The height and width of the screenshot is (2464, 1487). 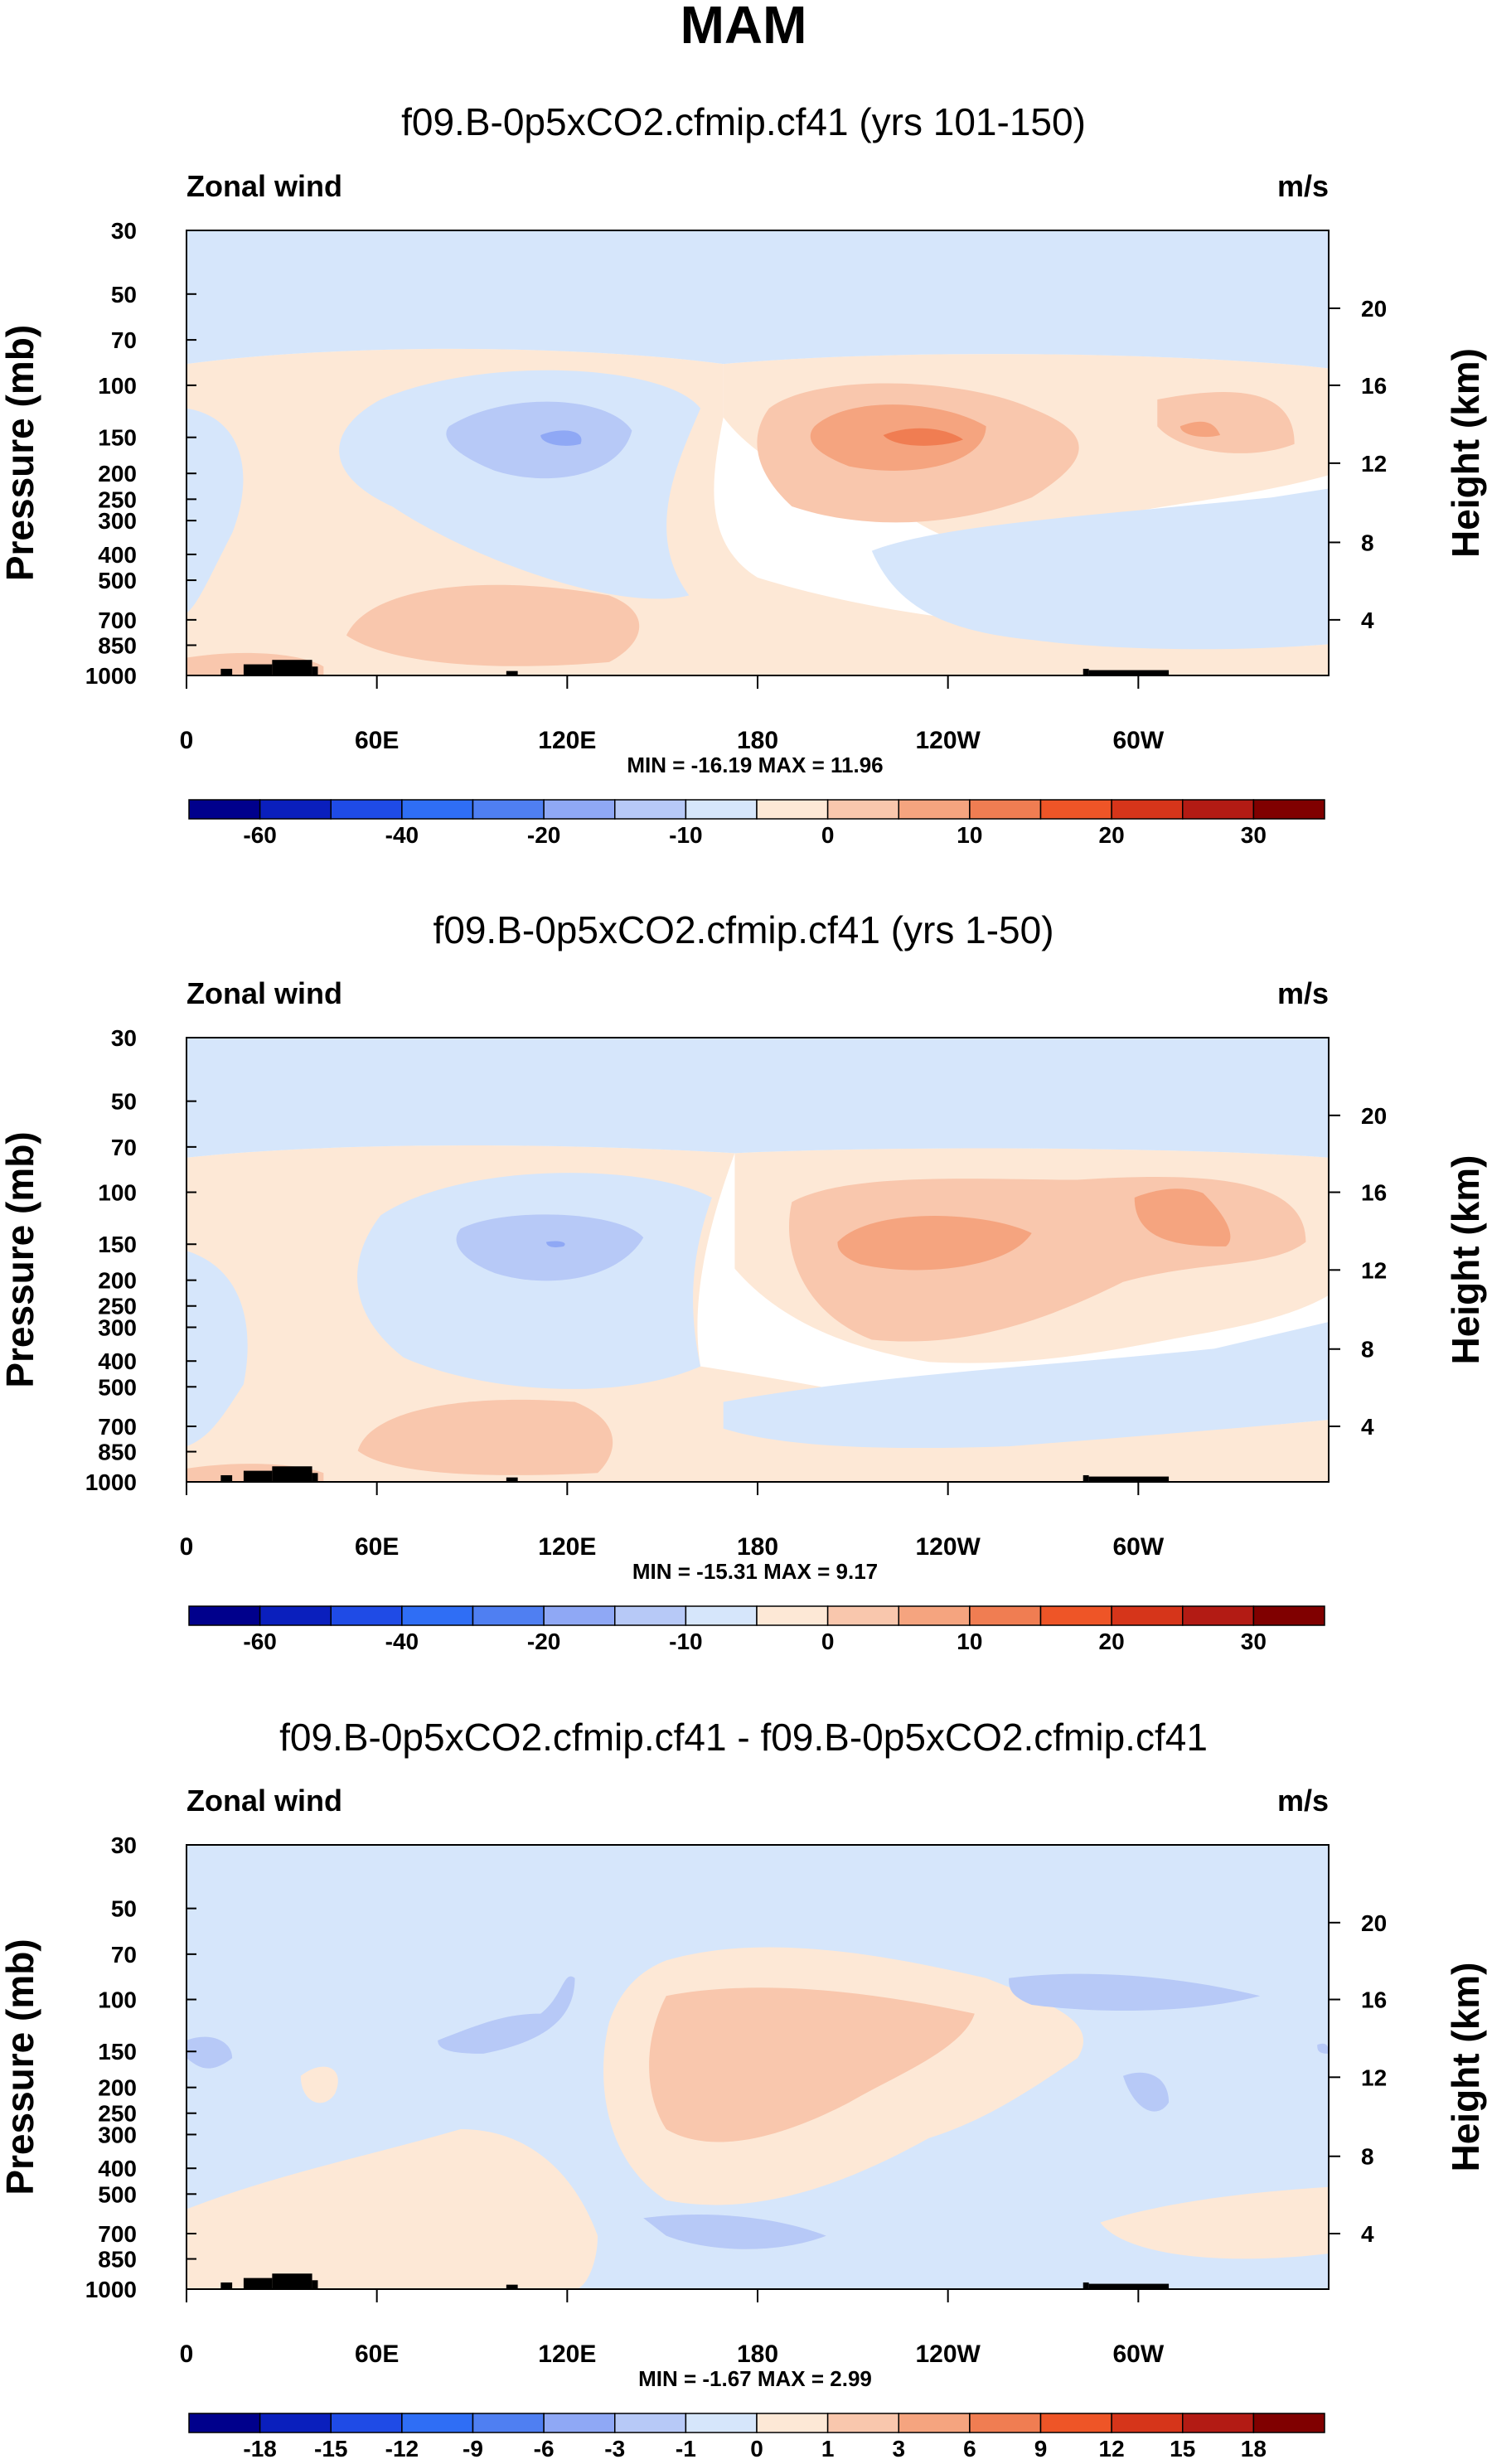 I want to click on panel-3-field, so click(x=757, y=2067).